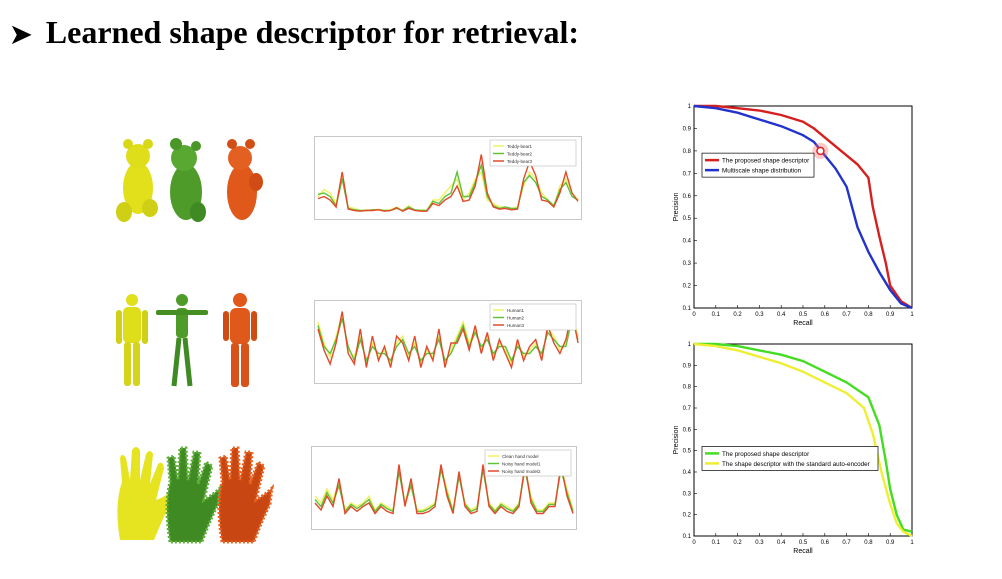  I want to click on descriptor-legend-label: Noisy hand model1, so click(521, 464).